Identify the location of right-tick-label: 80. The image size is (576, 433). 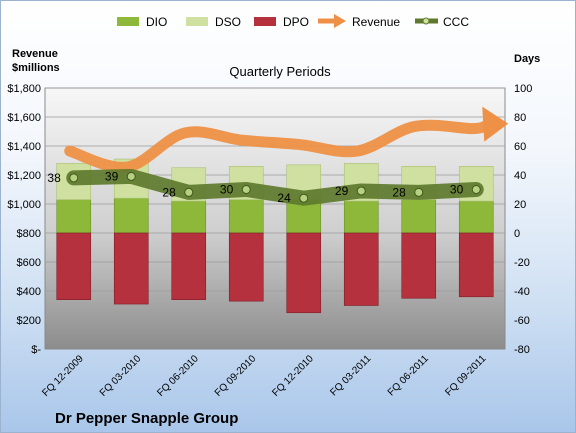
(520, 118).